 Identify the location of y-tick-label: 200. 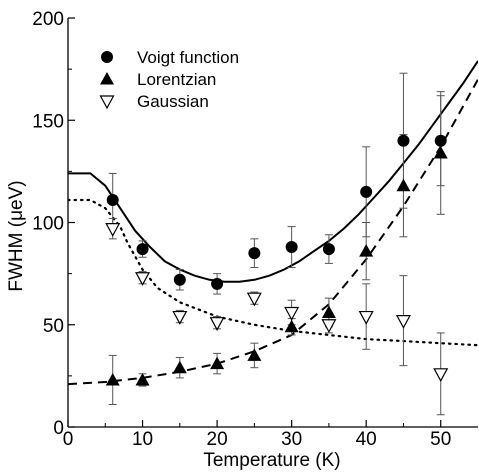
(48, 19).